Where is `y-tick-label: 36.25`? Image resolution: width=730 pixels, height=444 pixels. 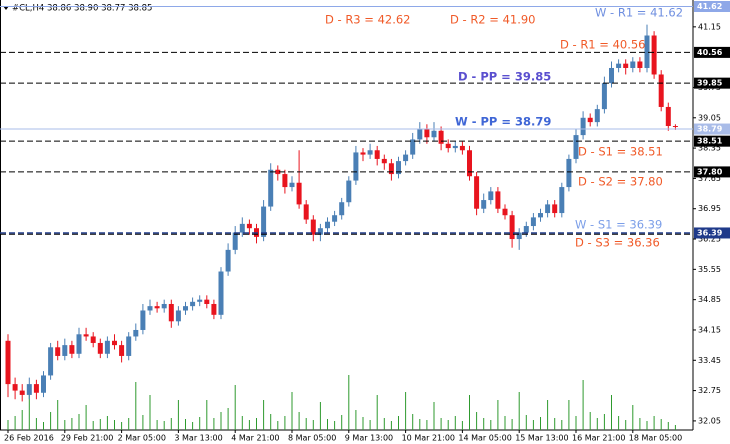 y-tick-label: 36.25 is located at coordinates (709, 239).